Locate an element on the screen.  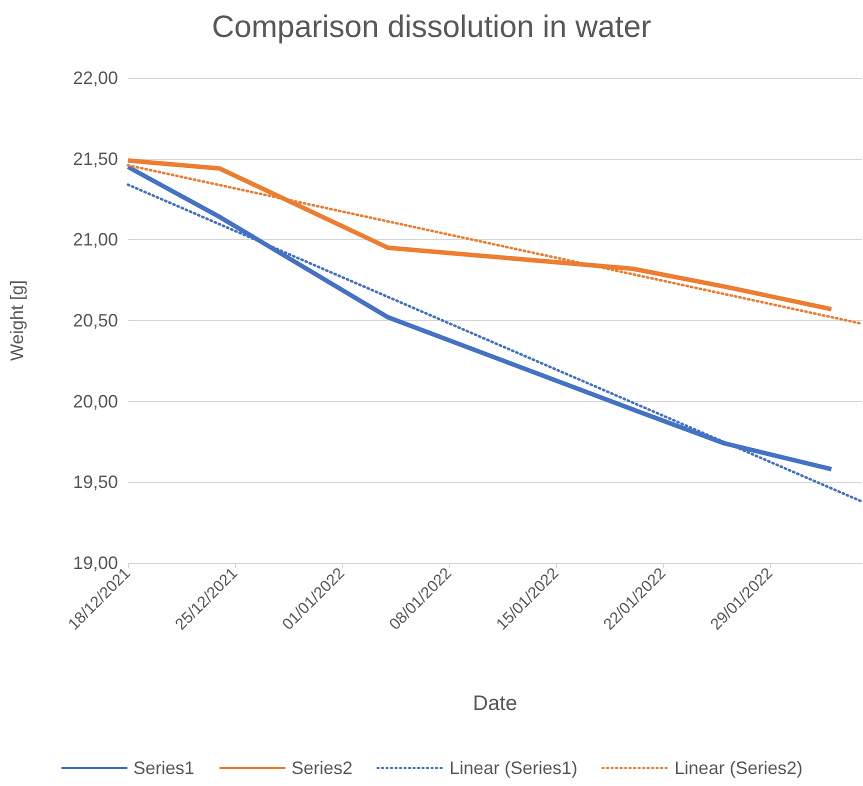
y-axis-title: Weight [g] is located at coordinates (17, 320).